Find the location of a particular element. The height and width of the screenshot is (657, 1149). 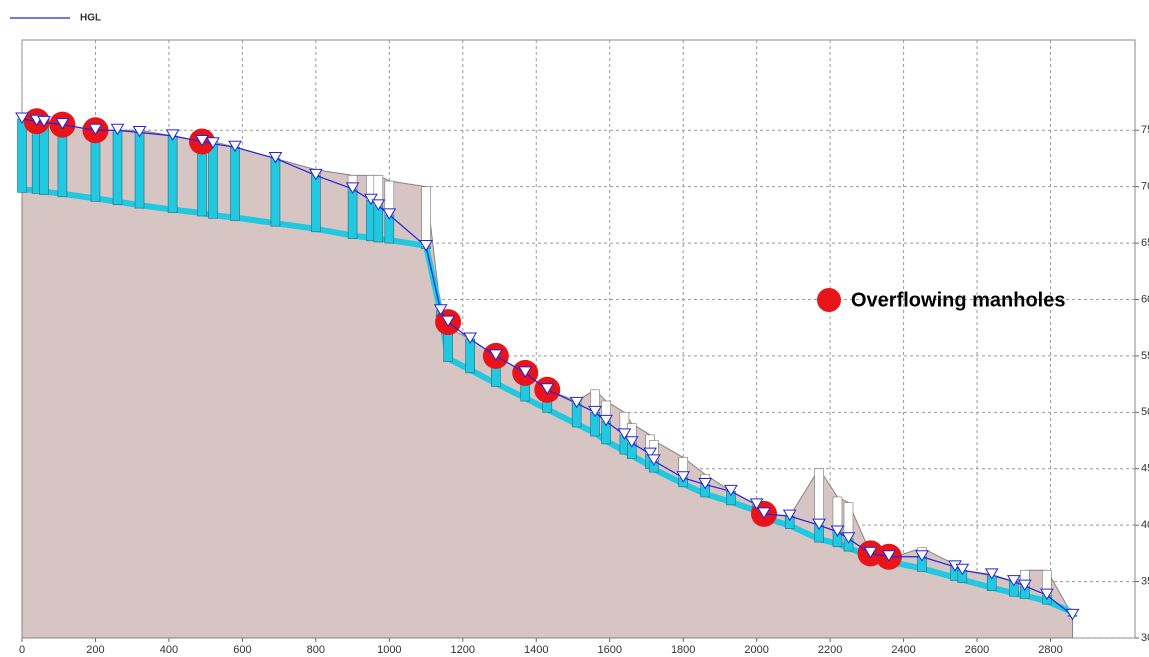

annotation-marker is located at coordinates (829, 300).